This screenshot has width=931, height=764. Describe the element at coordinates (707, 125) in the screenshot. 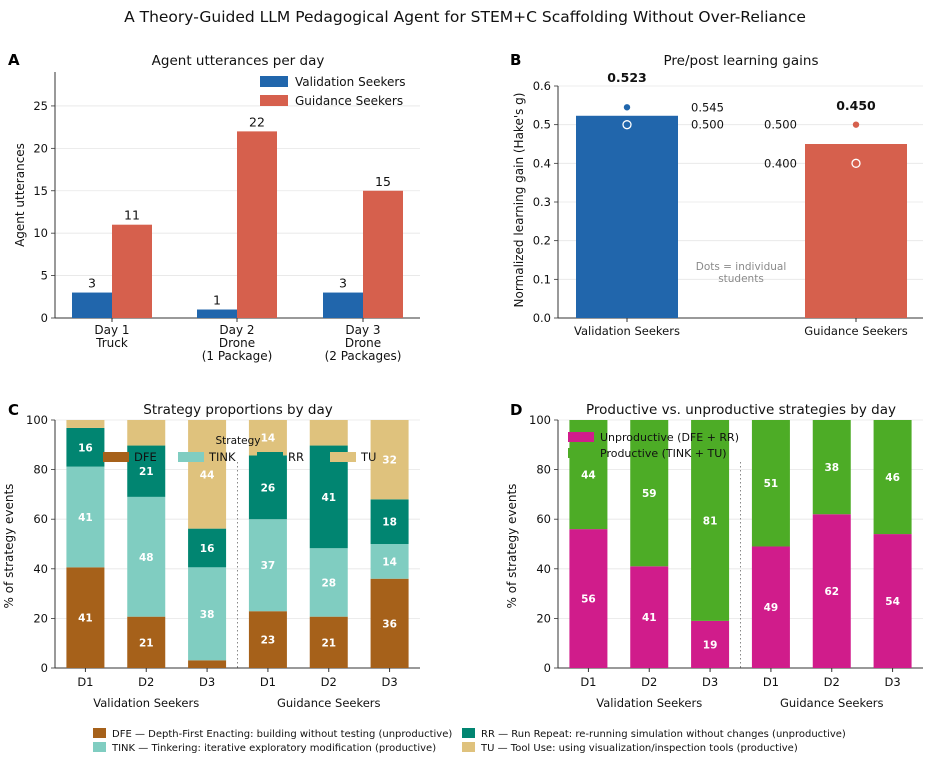

I see `student-value-label: 0.500` at that location.